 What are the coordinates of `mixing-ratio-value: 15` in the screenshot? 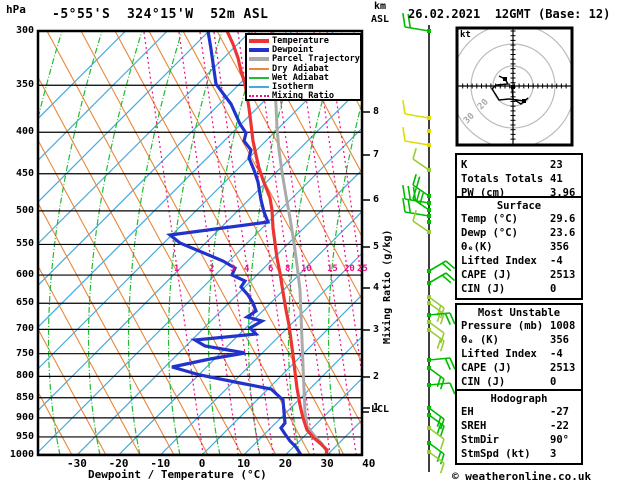 It's located at (332, 269).